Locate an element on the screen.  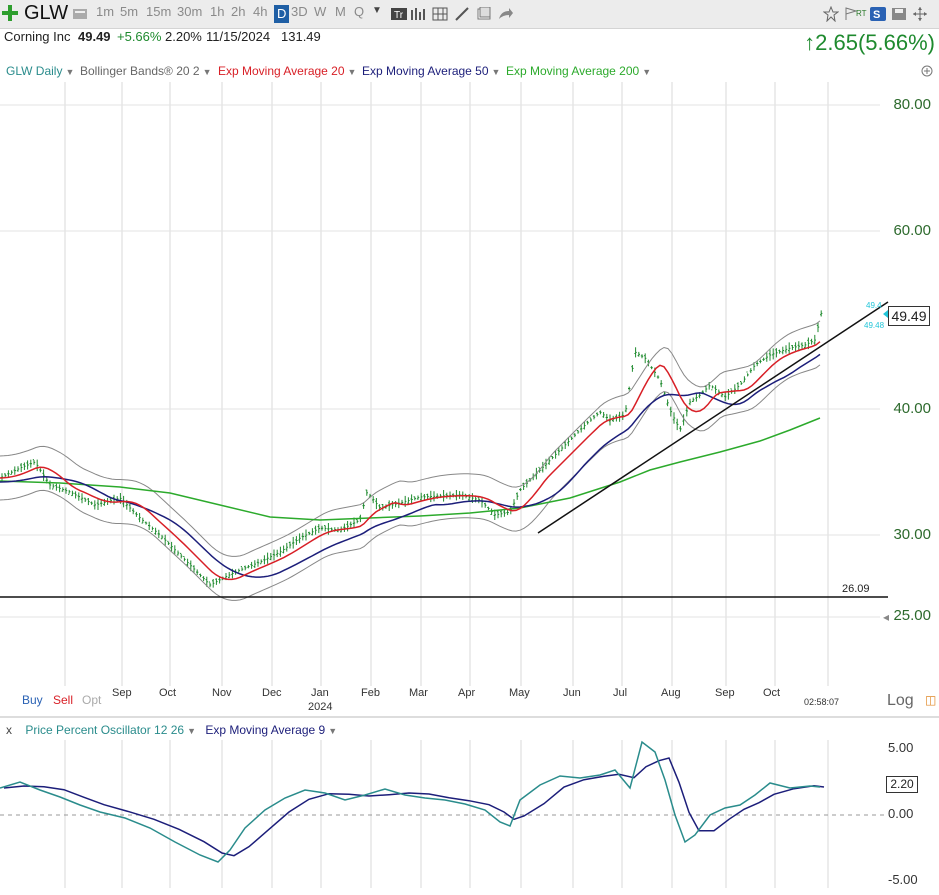
pencil-icon is located at coordinates (462, 14).